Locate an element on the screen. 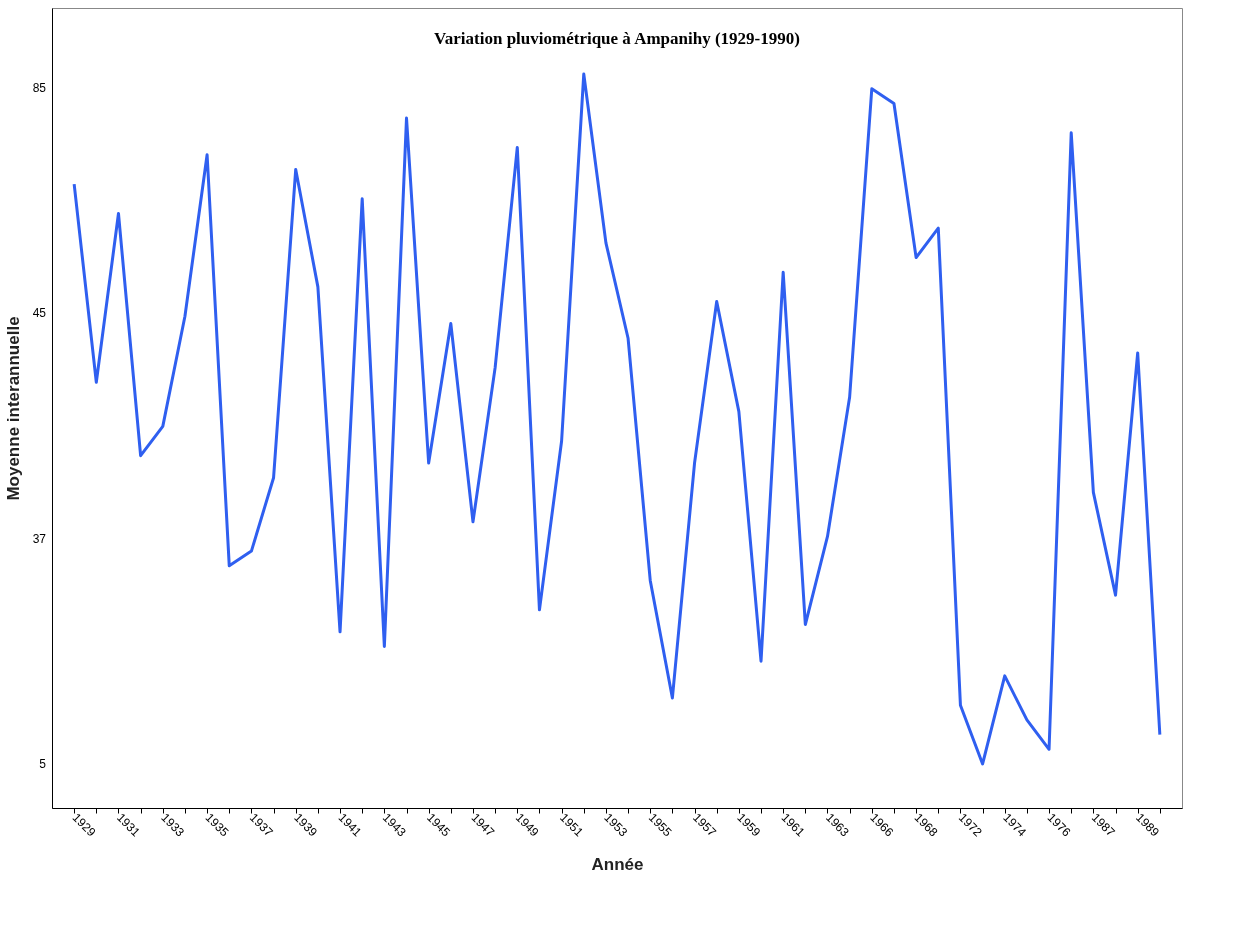 This screenshot has width=1246, height=952. y-axis-title: Moyenne interannuelle is located at coordinates (13, 408).